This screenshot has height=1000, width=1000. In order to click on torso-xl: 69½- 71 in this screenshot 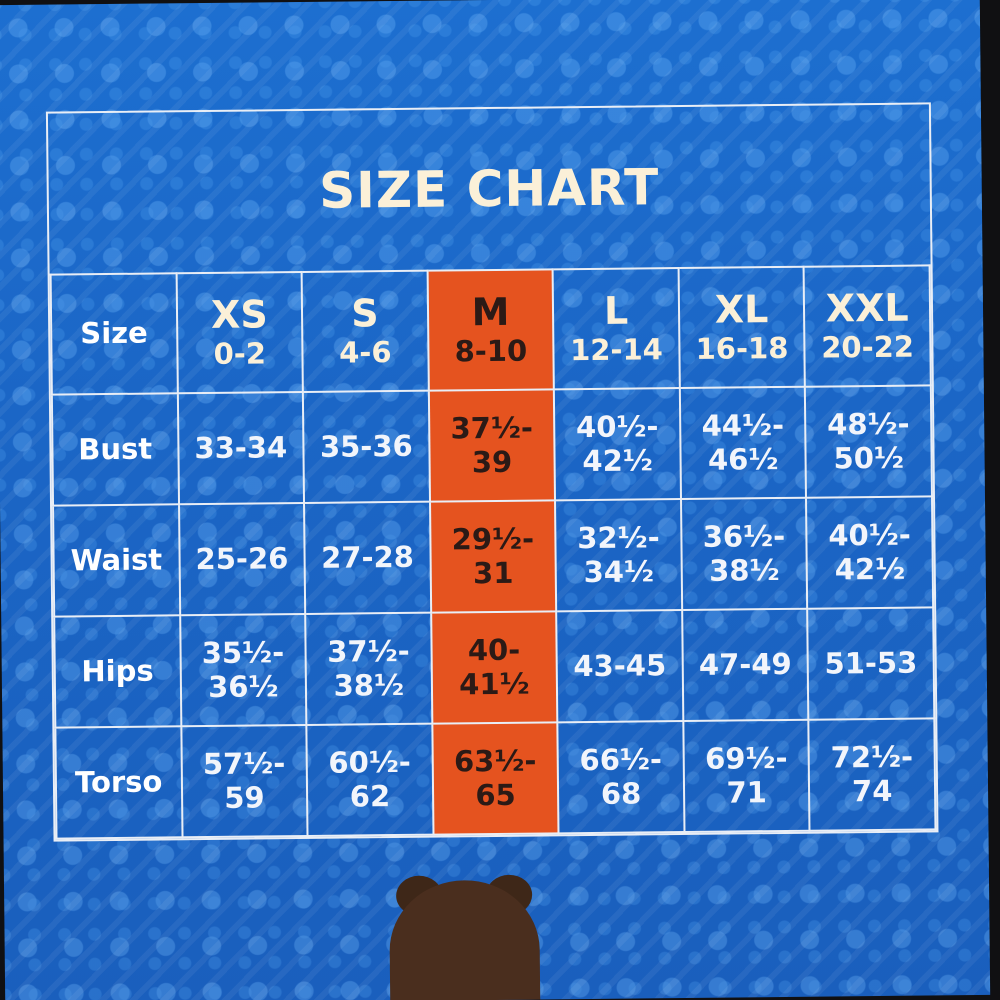, I will do `click(746, 776)`.